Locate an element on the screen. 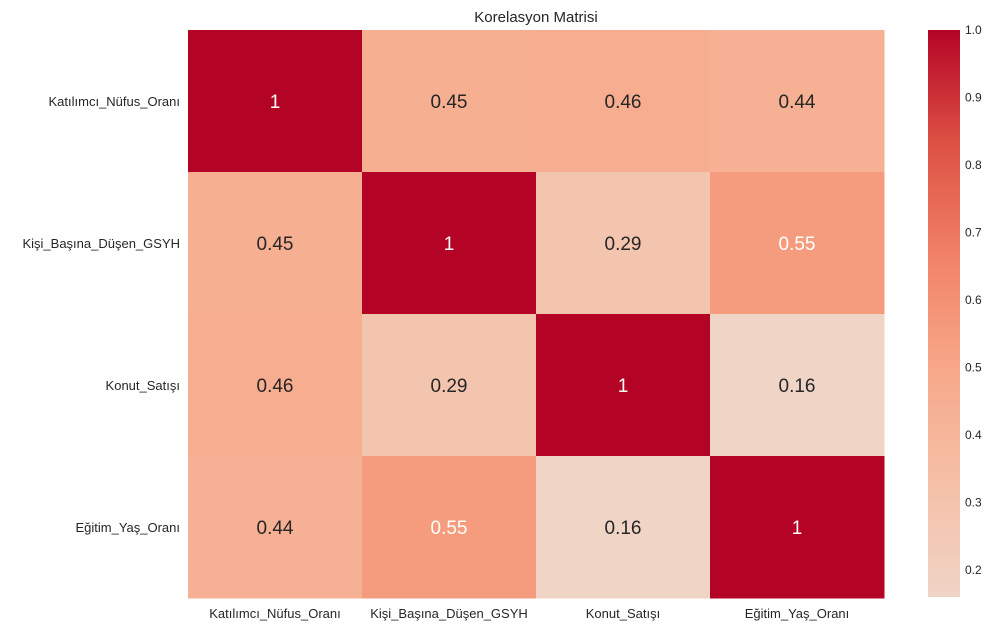 Image resolution: width=994 pixels, height=631 pixels. colorbar-tick-label: 0.4 is located at coordinates (973, 435).